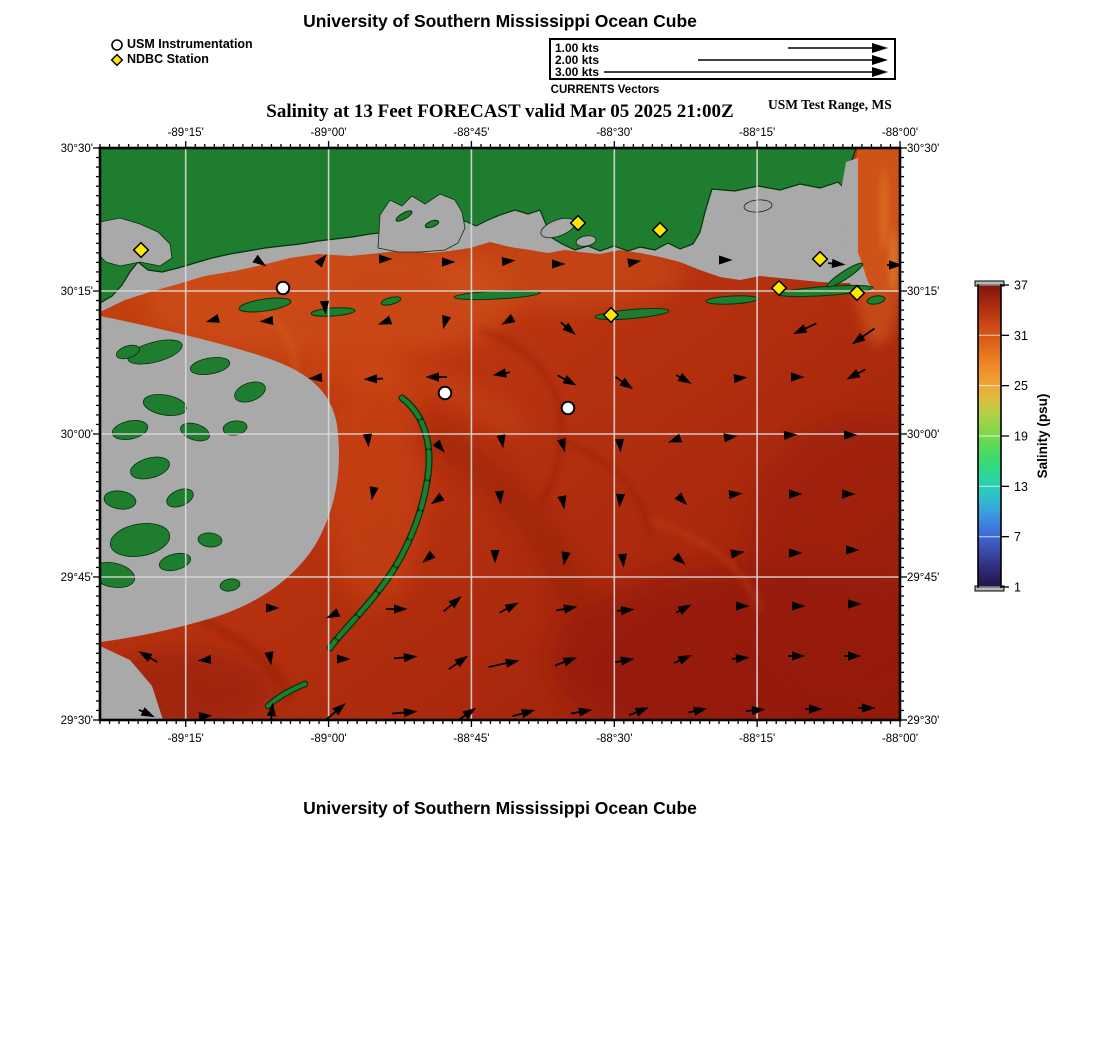  I want to click on colorbar-tick-label: 1, so click(1017, 588).